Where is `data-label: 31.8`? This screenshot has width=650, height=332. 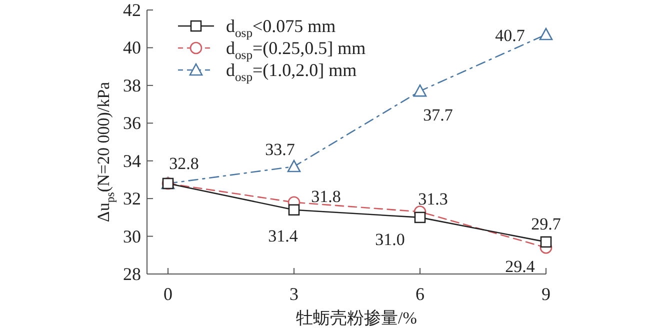 data-label: 31.8 is located at coordinates (326, 196).